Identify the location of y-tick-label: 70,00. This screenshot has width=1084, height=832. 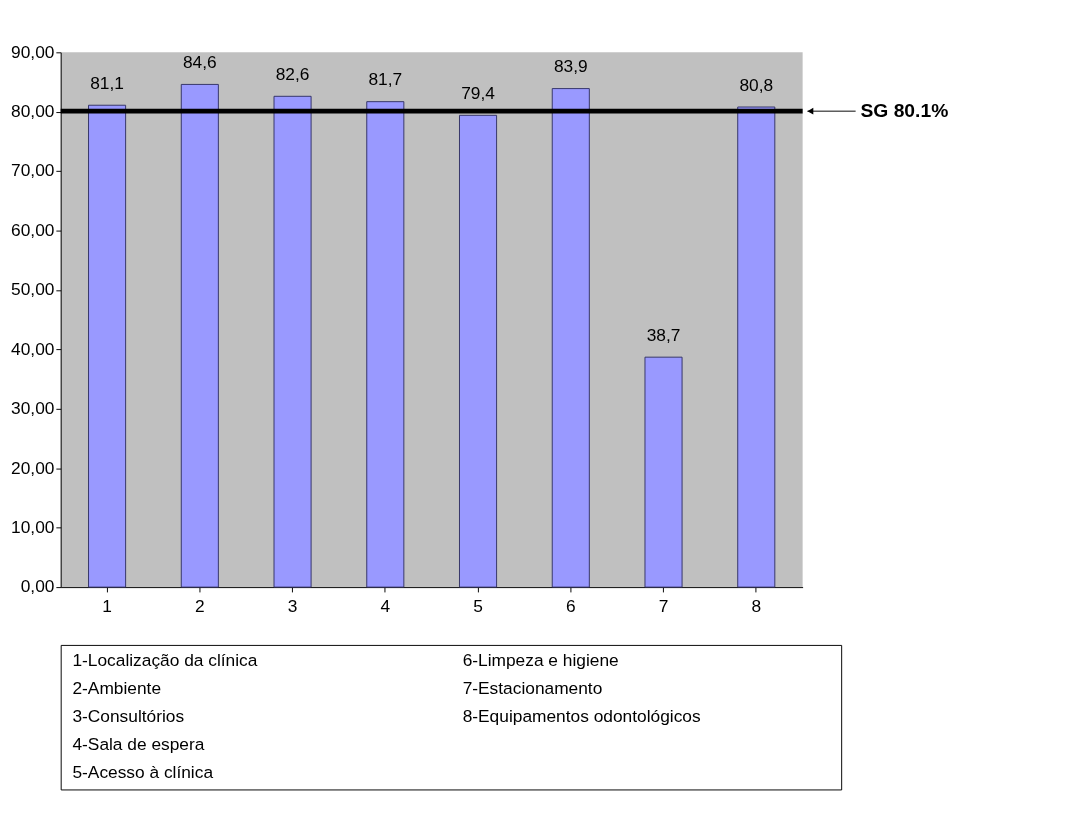
(33, 170).